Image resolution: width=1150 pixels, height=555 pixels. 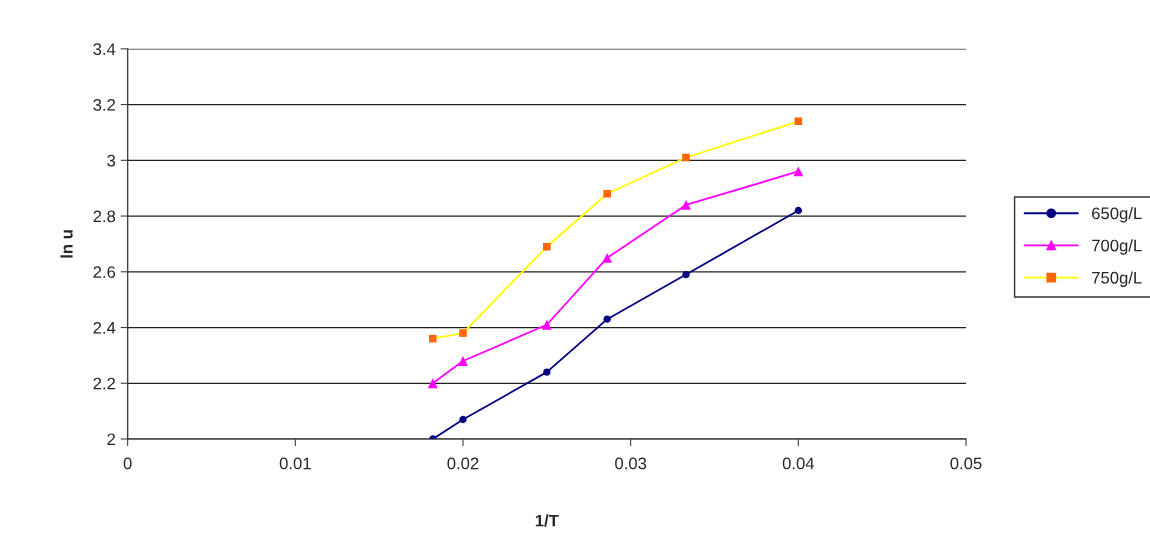 I want to click on y-tick-label: 2, so click(x=111, y=439).